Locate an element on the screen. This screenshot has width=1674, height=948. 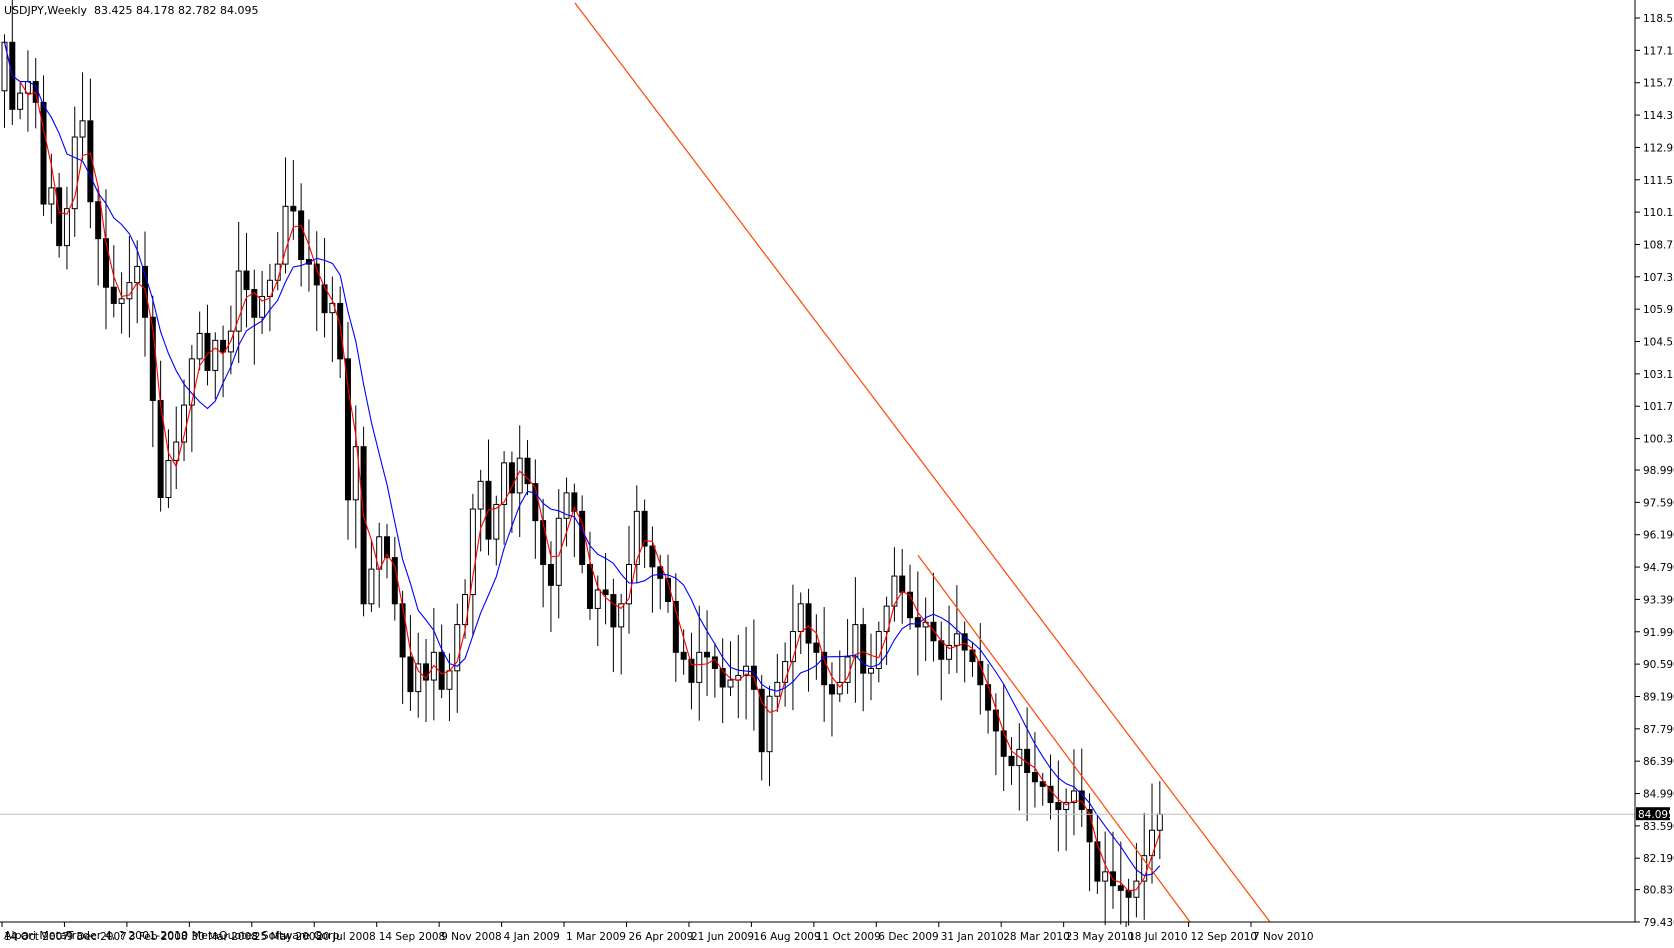
y-tick-label: 98.990 is located at coordinates (1658, 471).